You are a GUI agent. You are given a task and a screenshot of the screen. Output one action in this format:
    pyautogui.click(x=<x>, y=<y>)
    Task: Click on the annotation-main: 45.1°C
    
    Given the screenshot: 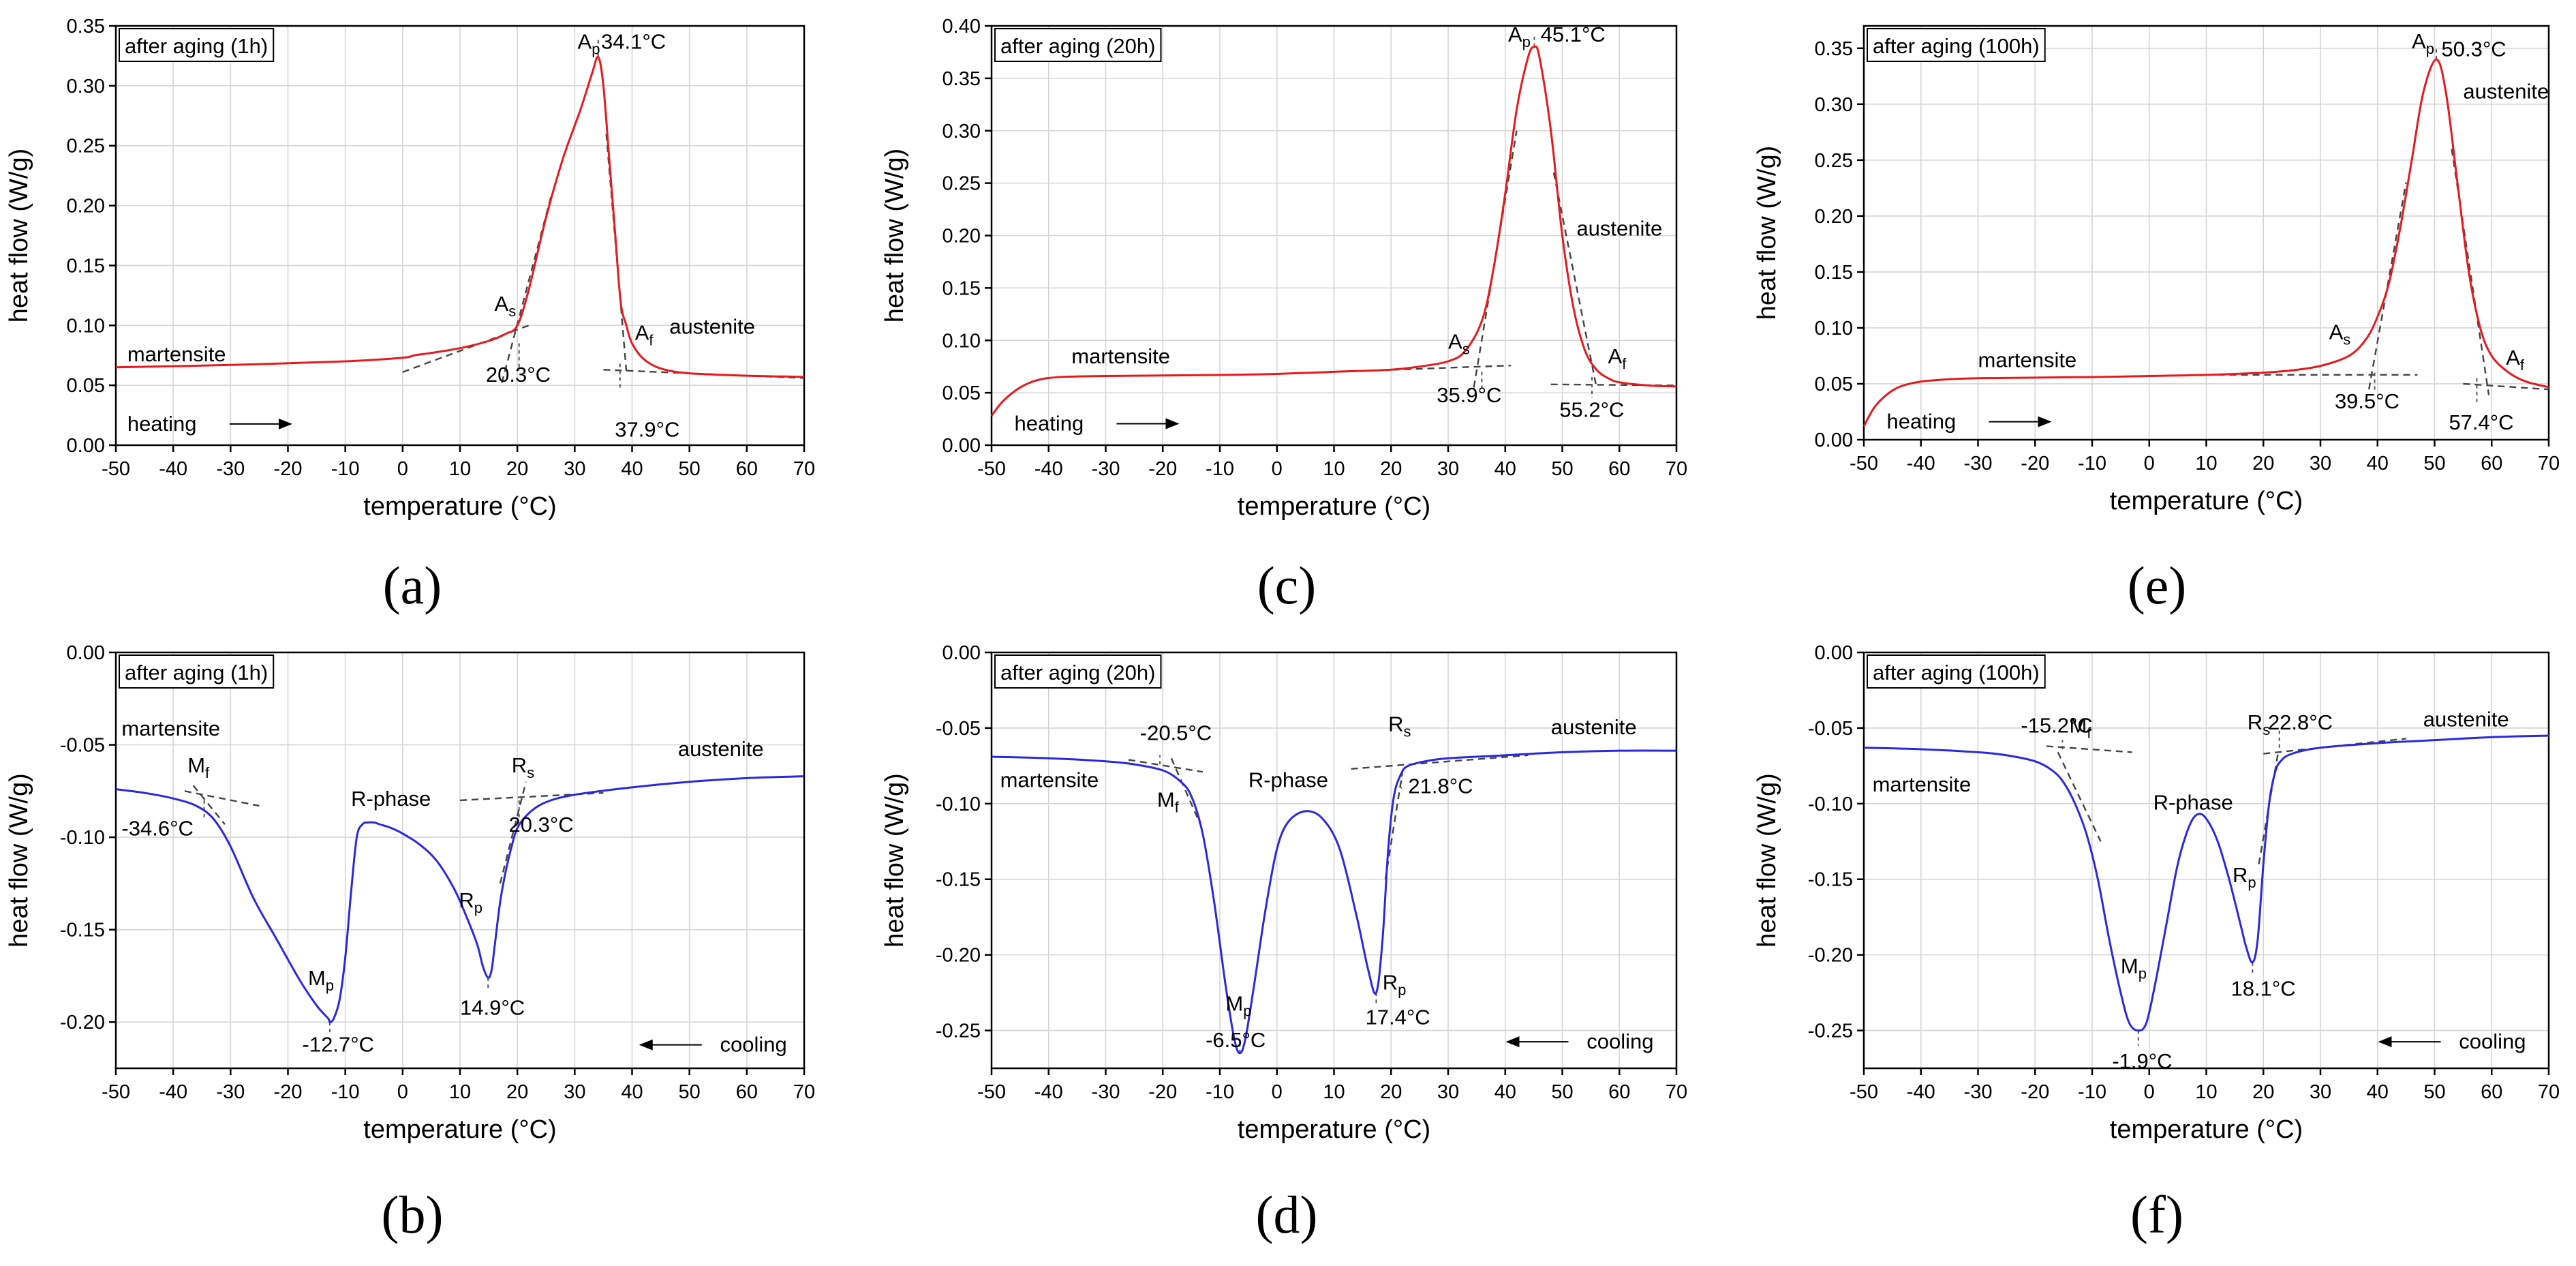 What is the action you would take?
    pyautogui.click(x=1573, y=34)
    